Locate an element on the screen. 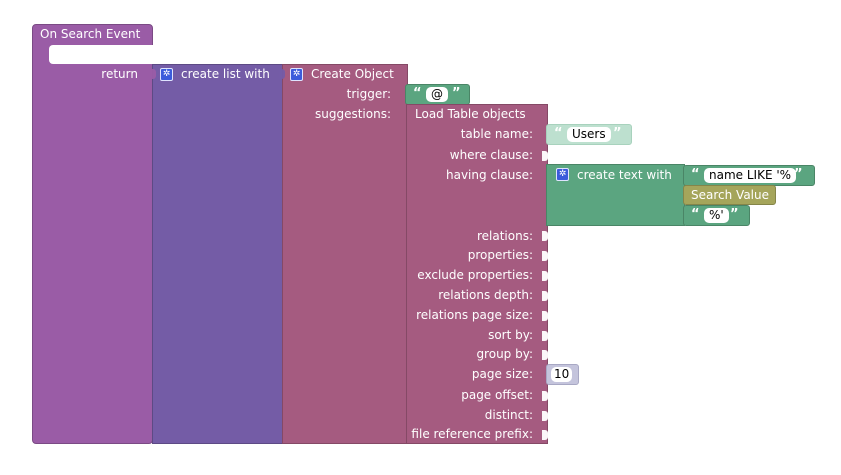 This screenshot has width=841, height=475. create-object-label: Create Object is located at coordinates (352, 74).